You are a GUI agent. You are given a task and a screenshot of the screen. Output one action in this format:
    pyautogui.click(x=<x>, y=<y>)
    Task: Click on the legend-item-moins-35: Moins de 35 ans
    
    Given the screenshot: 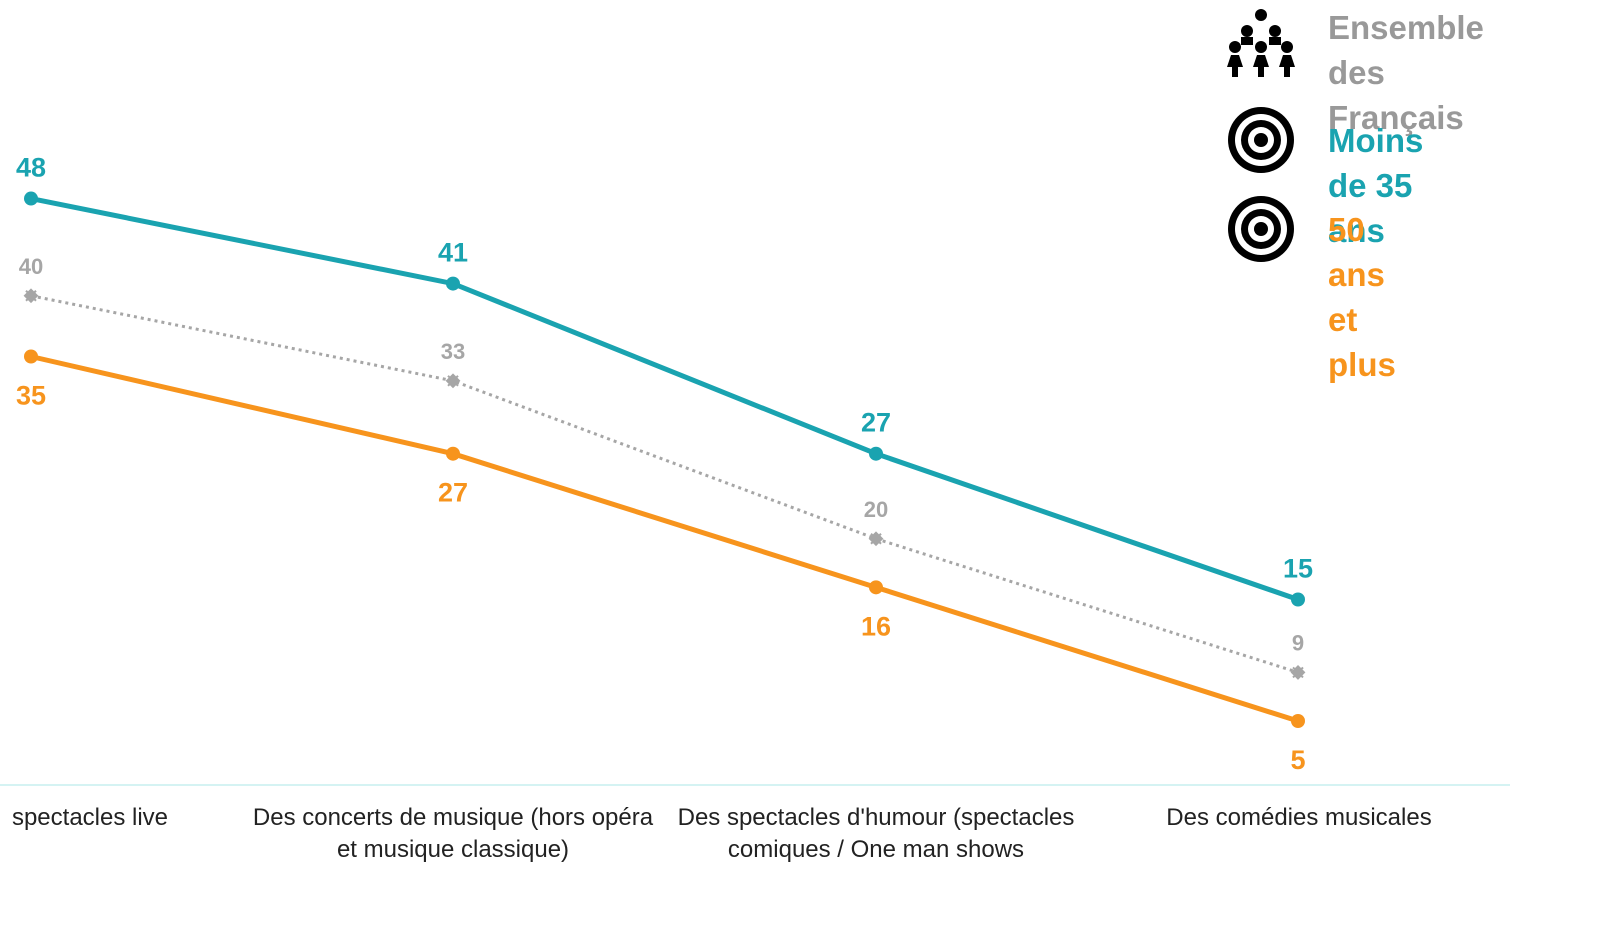 What is the action you would take?
    pyautogui.click(x=1324, y=176)
    